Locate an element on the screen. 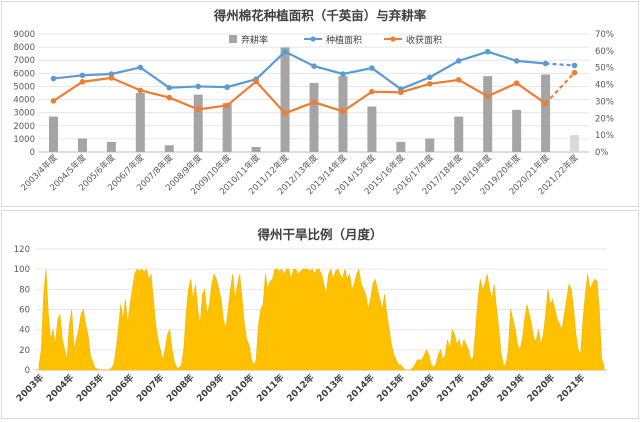 The width and height of the screenshot is (640, 422). y-right-tick-label: 60% is located at coordinates (604, 52).